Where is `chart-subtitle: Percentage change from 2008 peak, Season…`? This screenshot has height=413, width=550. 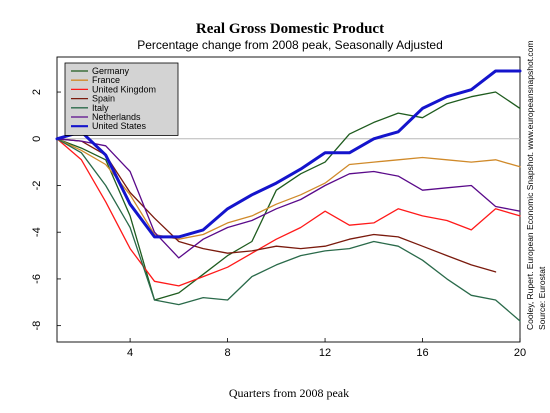
chart-subtitle: Percentage change from 2008 peak, Season… is located at coordinates (290, 45).